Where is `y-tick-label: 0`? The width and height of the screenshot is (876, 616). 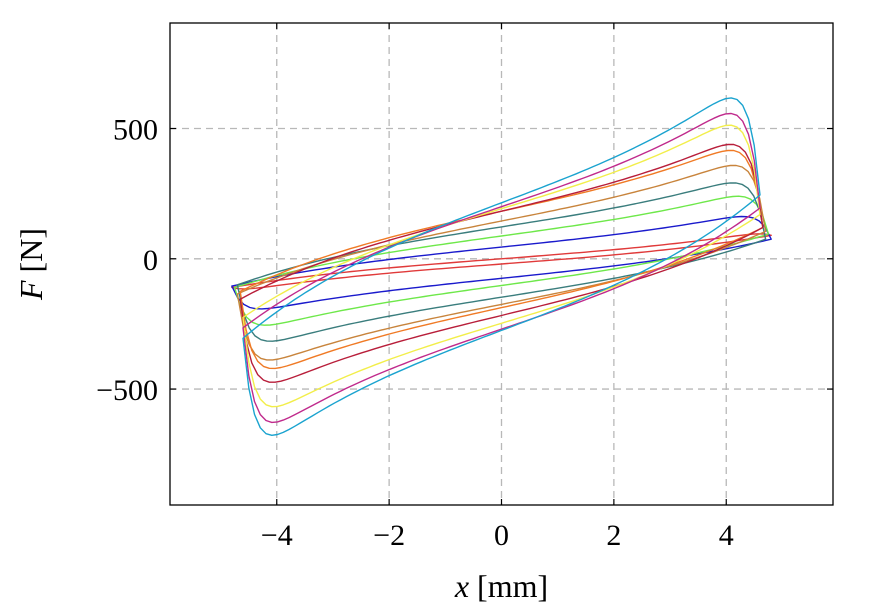 y-tick-label: 0 is located at coordinates (150, 260).